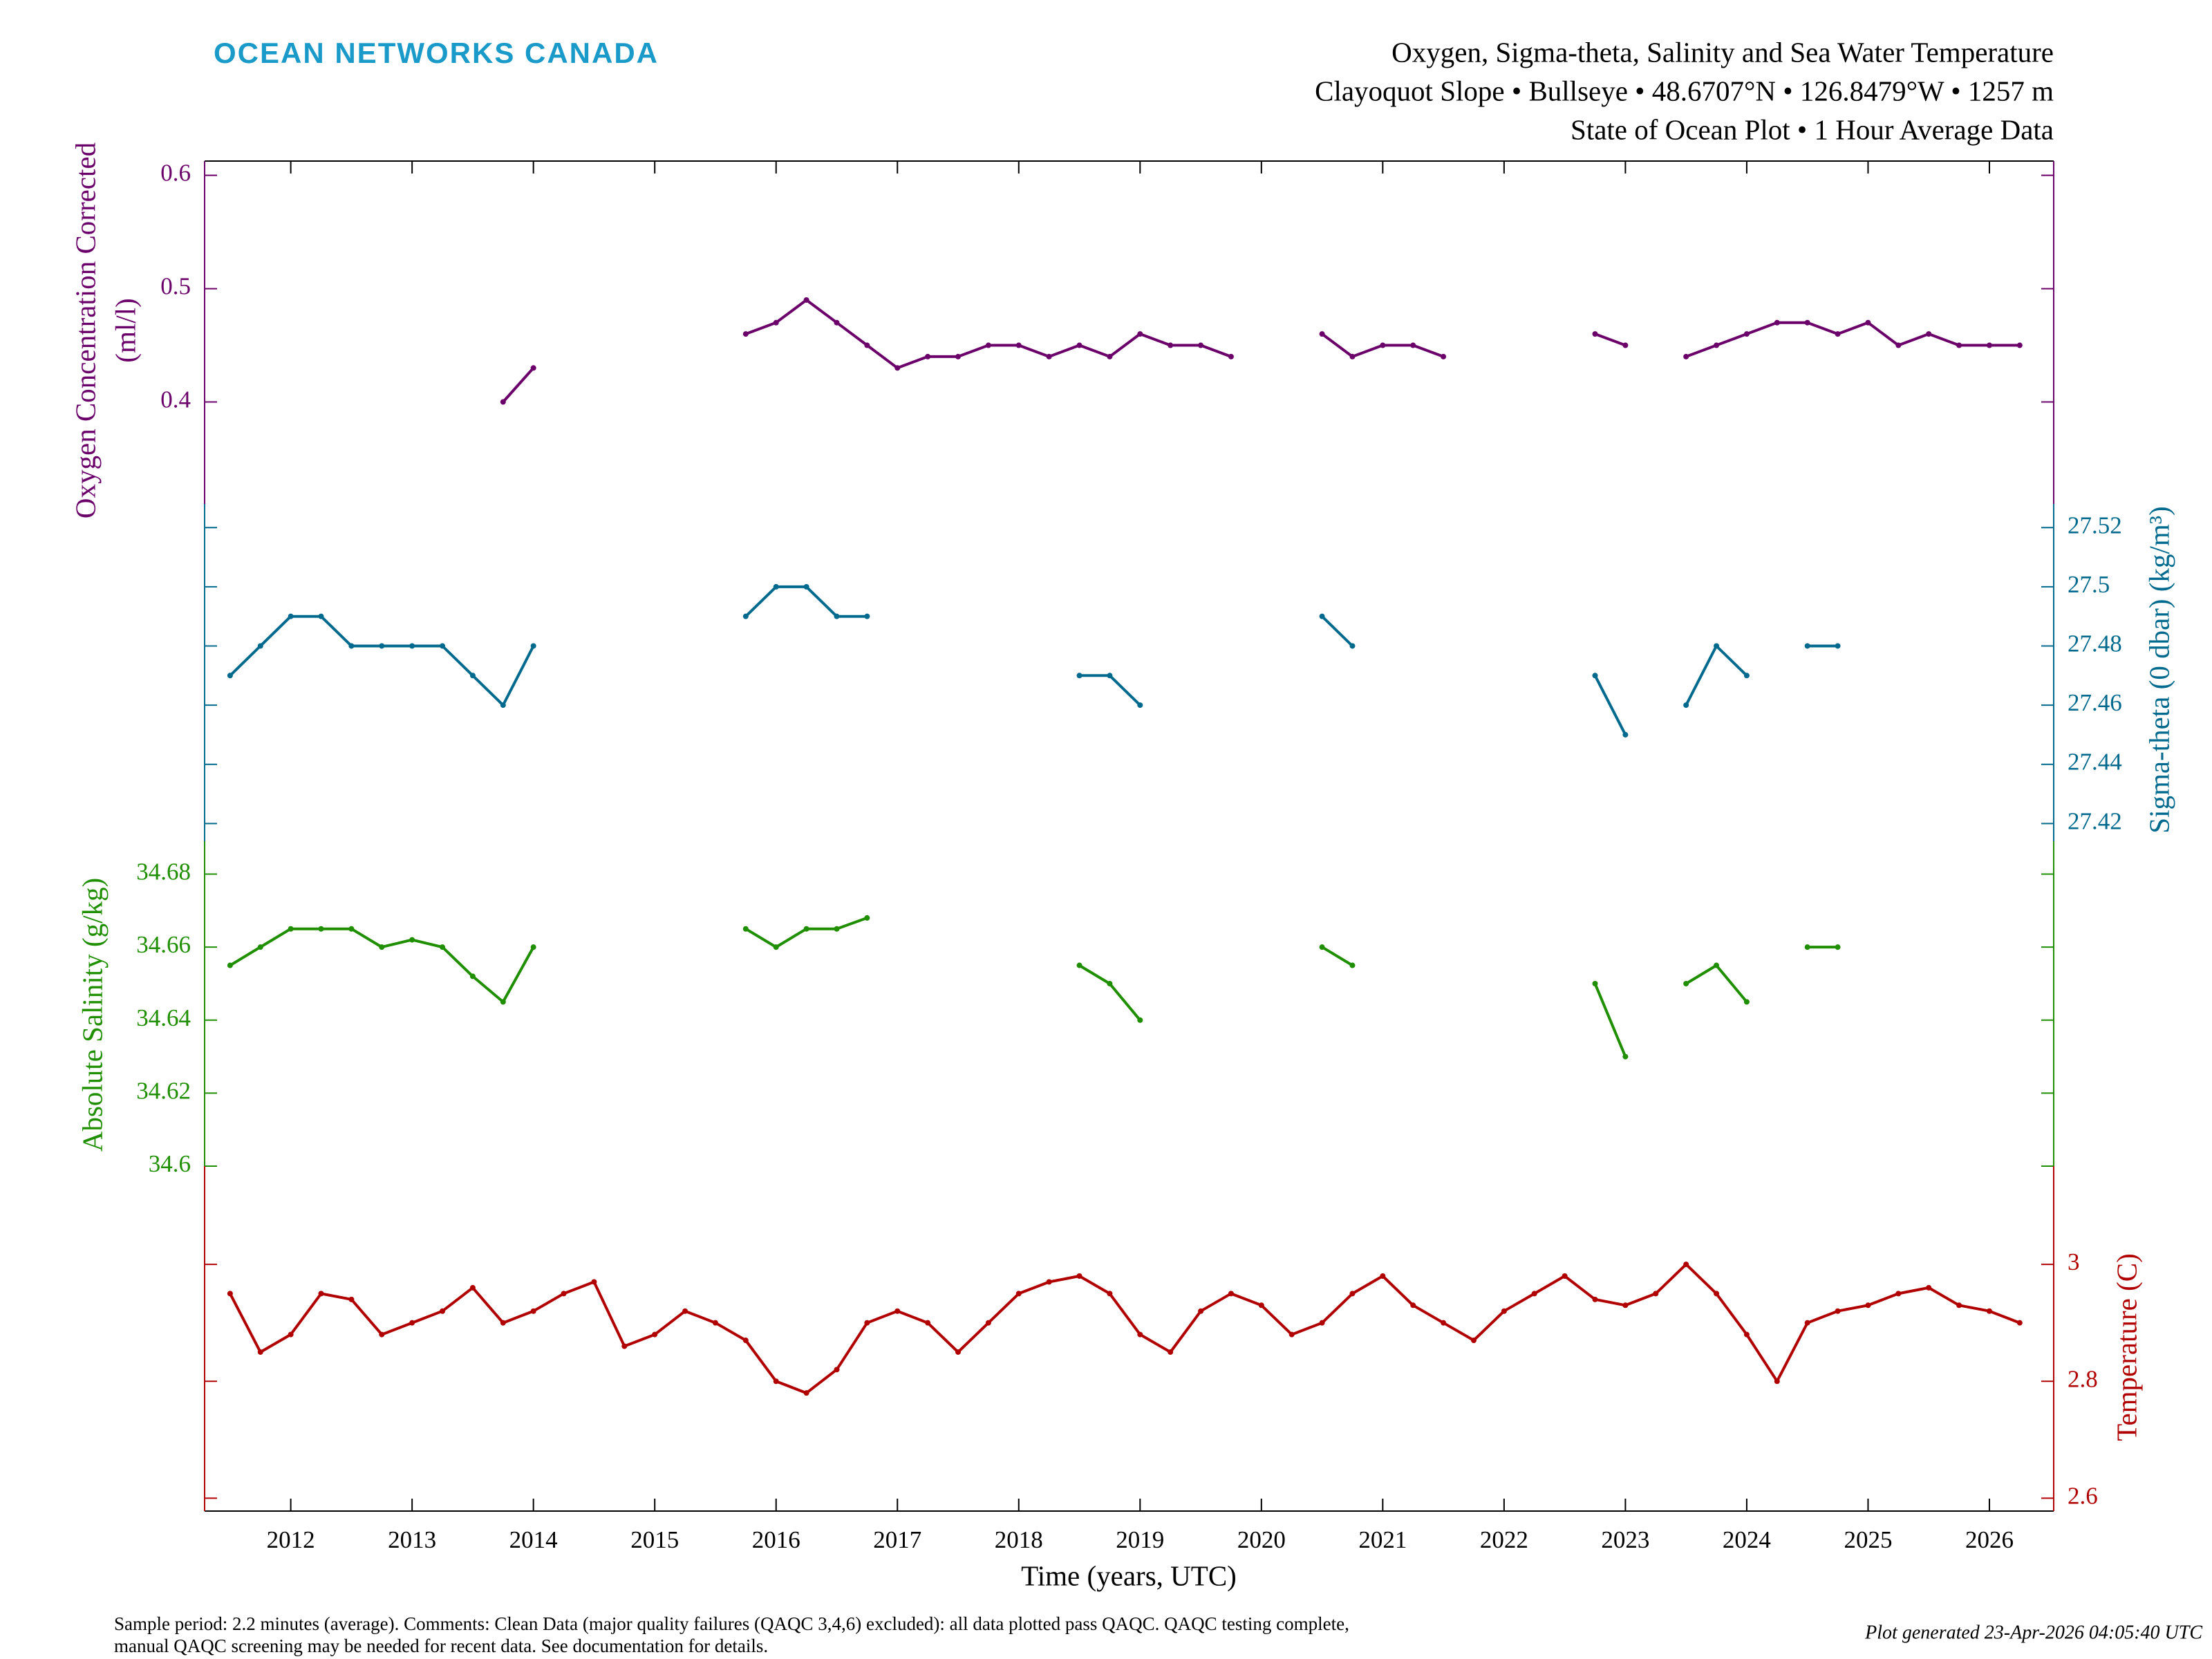 The image size is (2212, 1659). Describe the element at coordinates (163, 944) in the screenshot. I see `y-tick-label: 34.66` at that location.